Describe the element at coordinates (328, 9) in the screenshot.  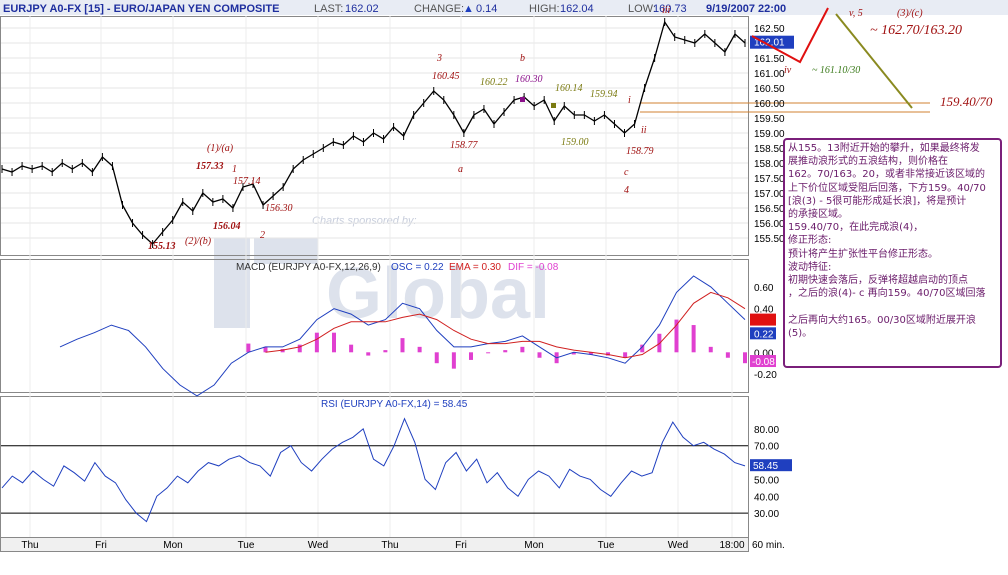
I see `last-label: LAST:` at that location.